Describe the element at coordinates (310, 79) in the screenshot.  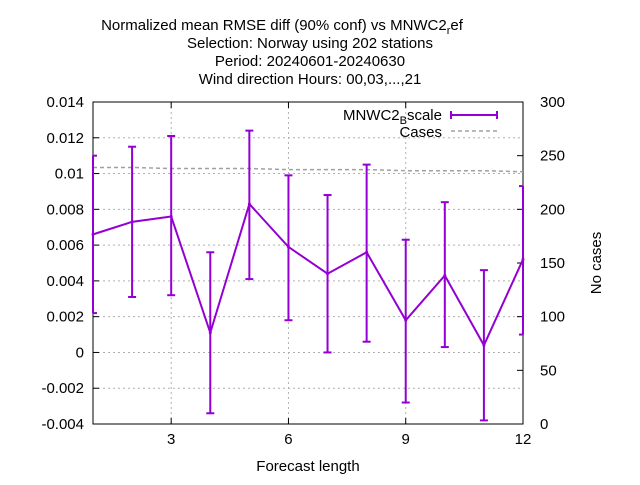
I see `title-line-4: Wind direction Hours: 00,03,...,21` at that location.